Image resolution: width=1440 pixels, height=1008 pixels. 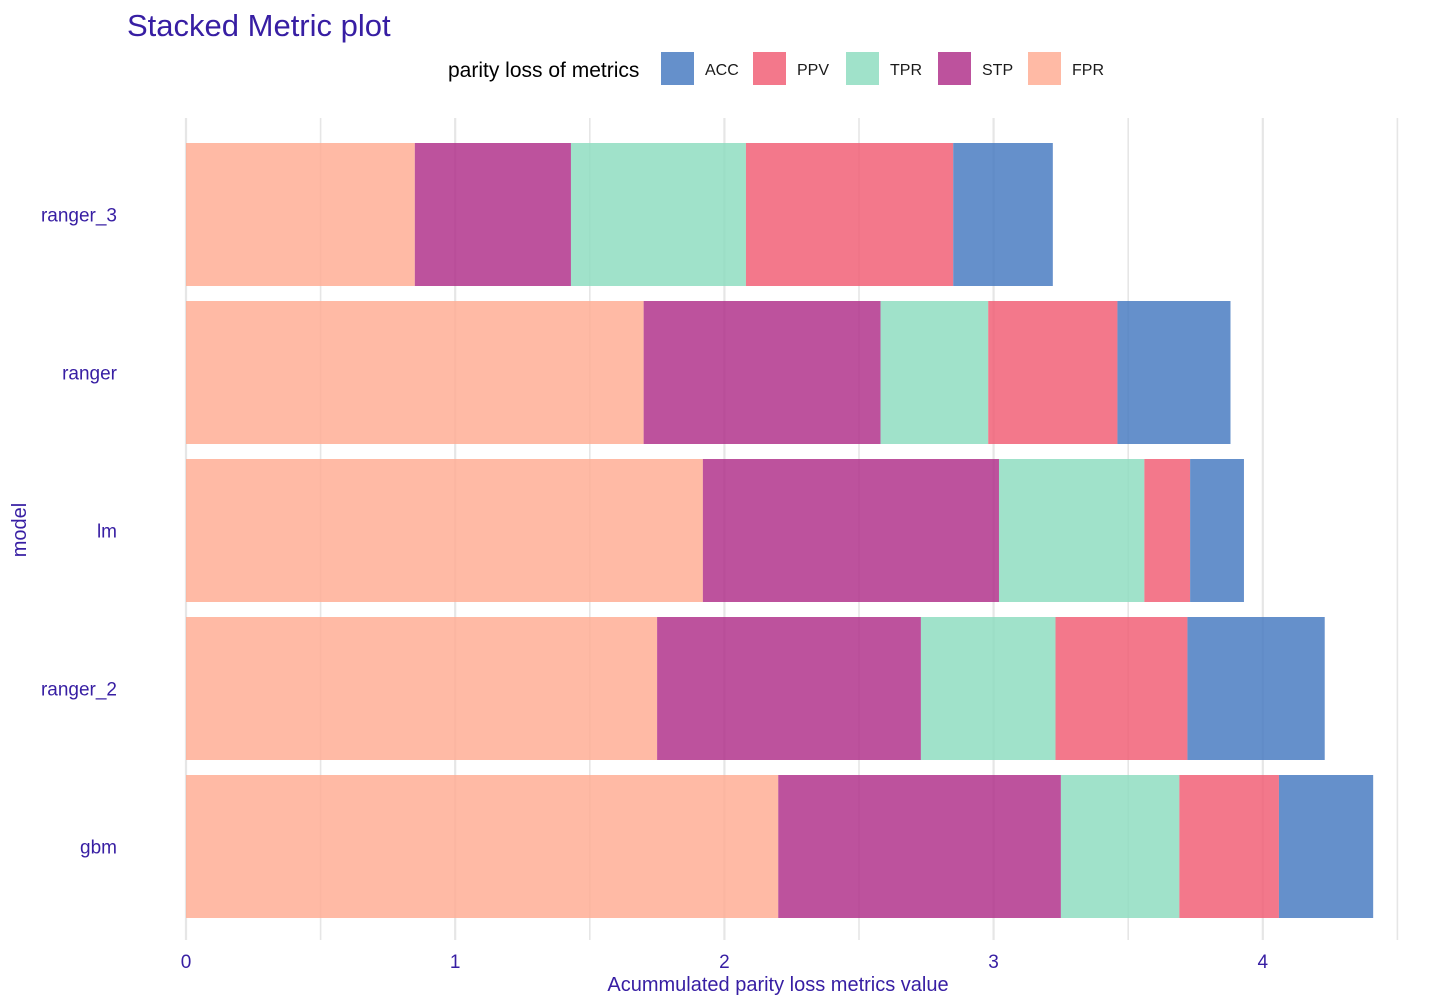 What do you see at coordinates (20, 530) in the screenshot?
I see `y-axis-title: model` at bounding box center [20, 530].